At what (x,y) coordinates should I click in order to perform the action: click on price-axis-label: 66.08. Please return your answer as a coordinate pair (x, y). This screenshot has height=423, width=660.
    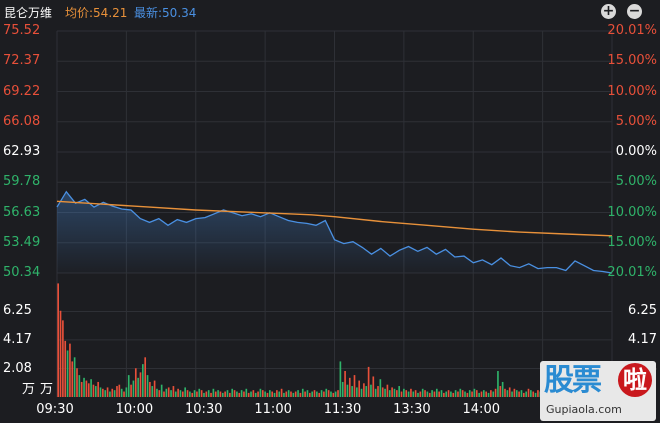
    Looking at the image, I should click on (22, 121).